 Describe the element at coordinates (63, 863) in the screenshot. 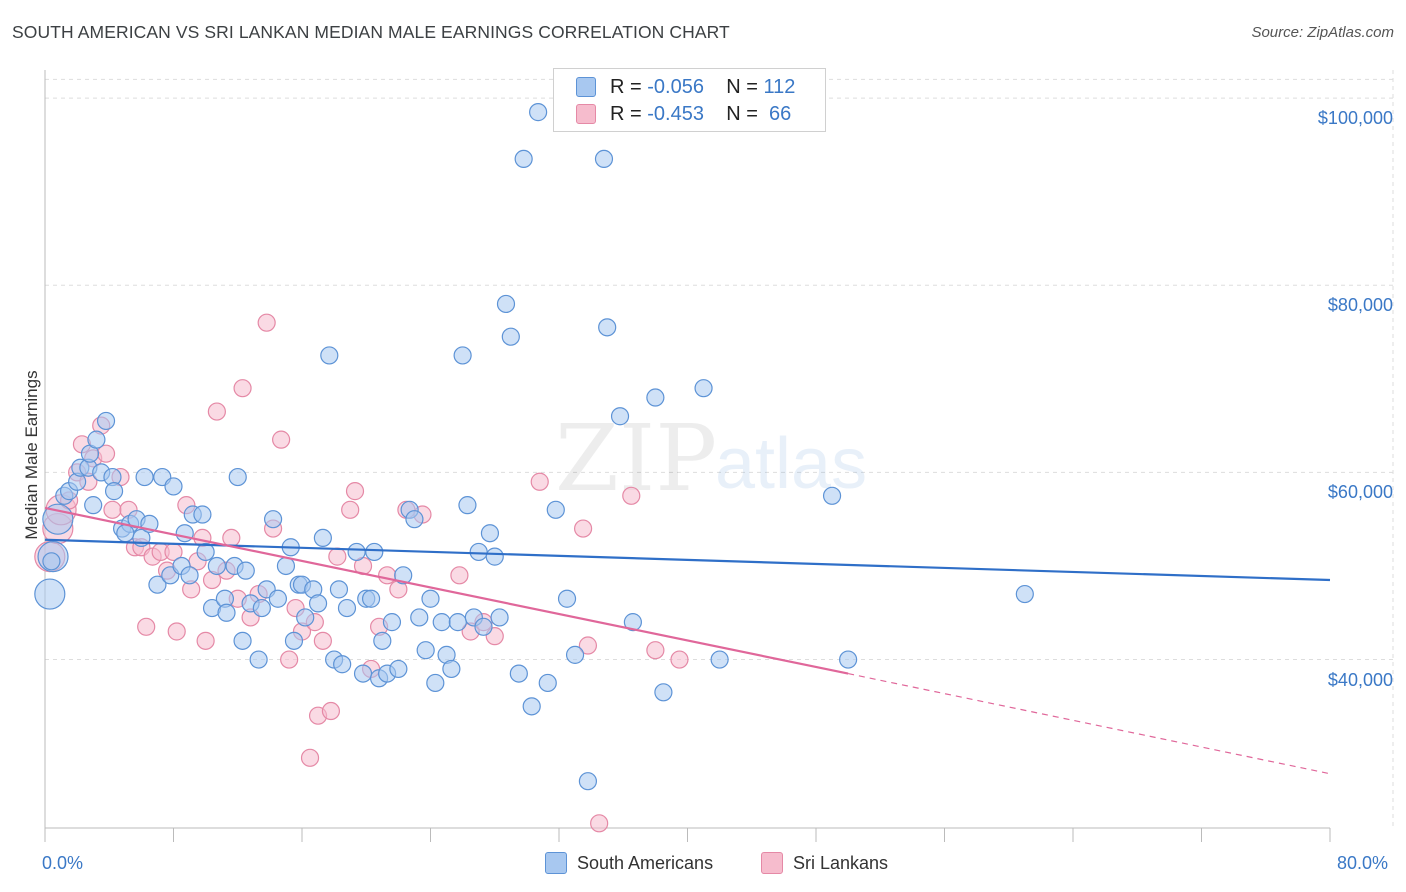

I see `x-tick-label-min: 0.0%` at that location.